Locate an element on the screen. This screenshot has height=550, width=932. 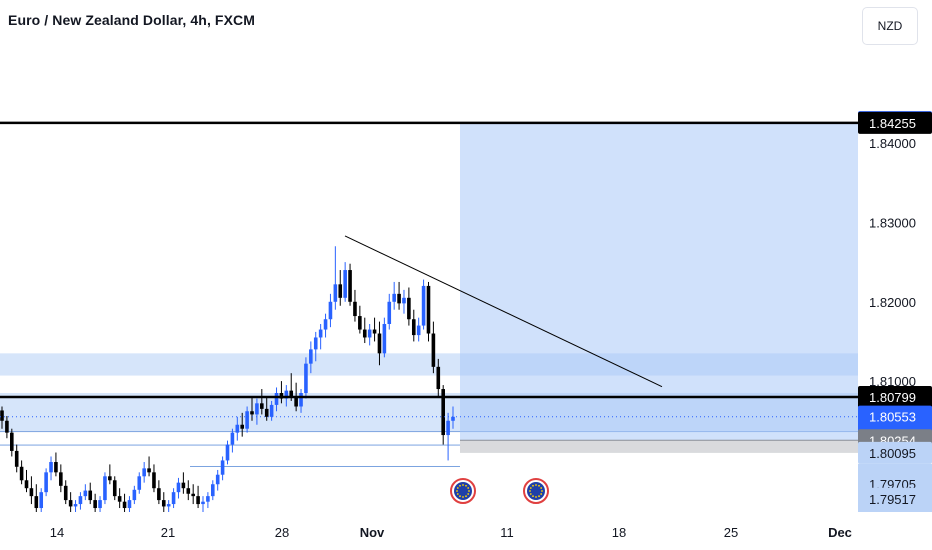
x-tick-label: 28 is located at coordinates (282, 532).